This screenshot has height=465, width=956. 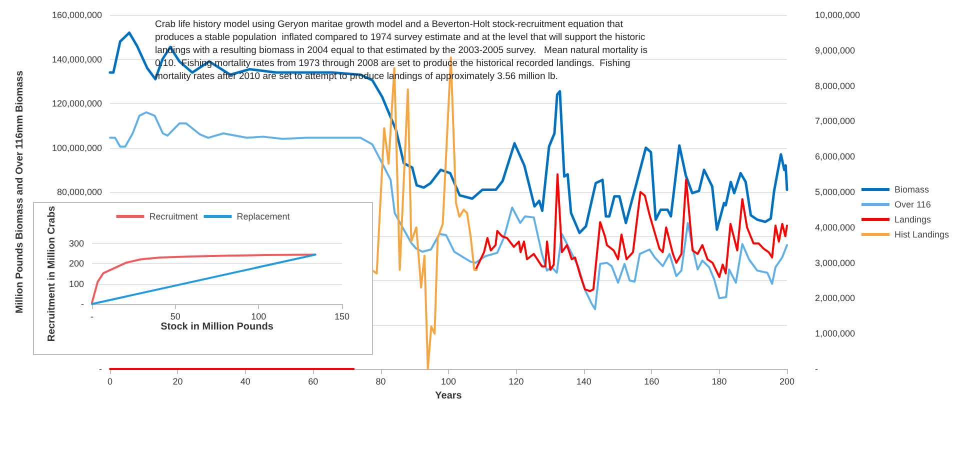 I want to click on y2-tick-label: 7,000,000, so click(x=835, y=121).